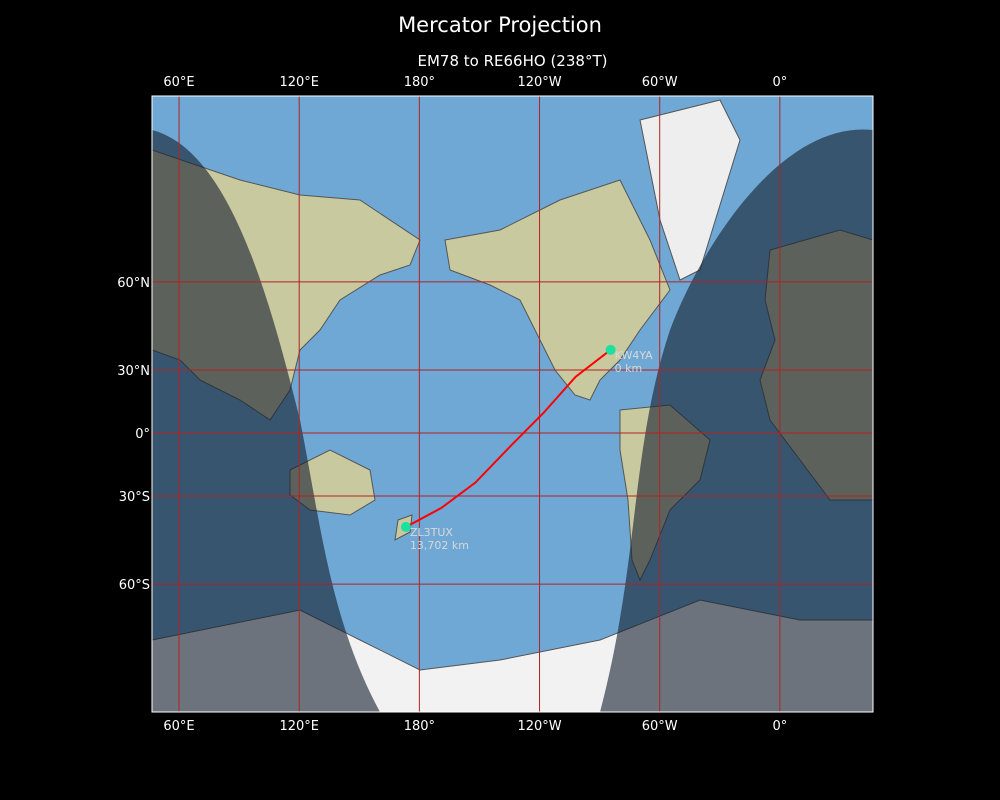  Describe the element at coordinates (178, 82) in the screenshot. I see `lon-tick-top: 60°E` at that location.